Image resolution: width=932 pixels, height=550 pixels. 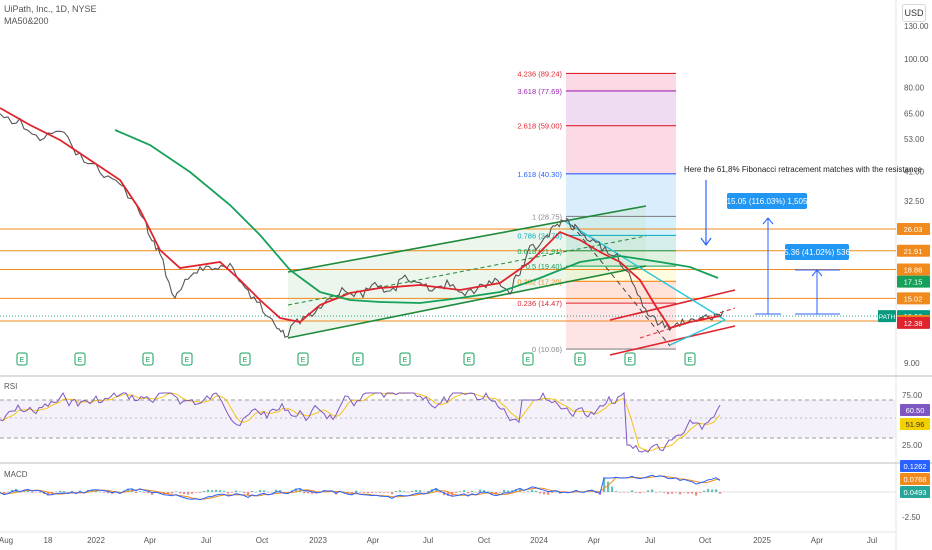 What do you see at coordinates (914, 172) in the screenshot?
I see `price-tick-label: 41.00` at bounding box center [914, 172].